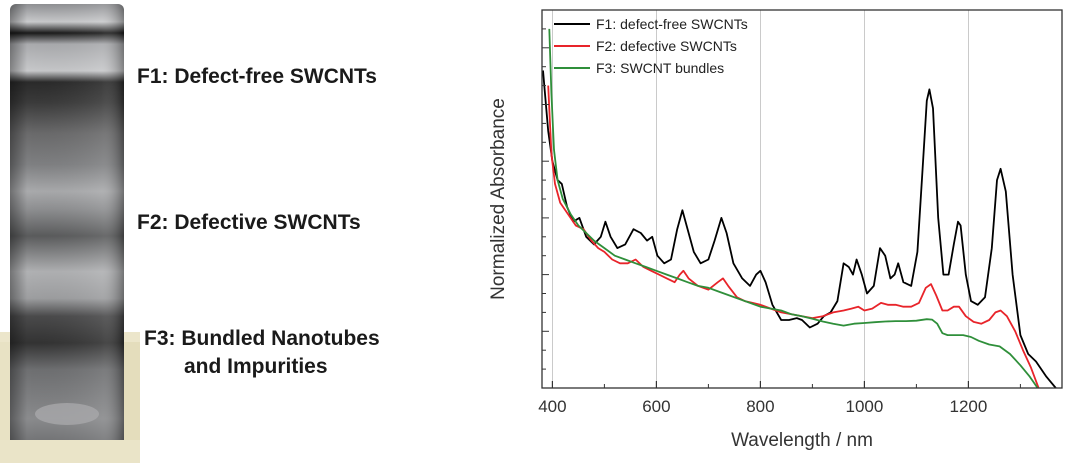 The width and height of the screenshot is (1080, 463). Describe the element at coordinates (256, 366) in the screenshot. I see `fraction-f3-label-line2: and Impurities` at that location.